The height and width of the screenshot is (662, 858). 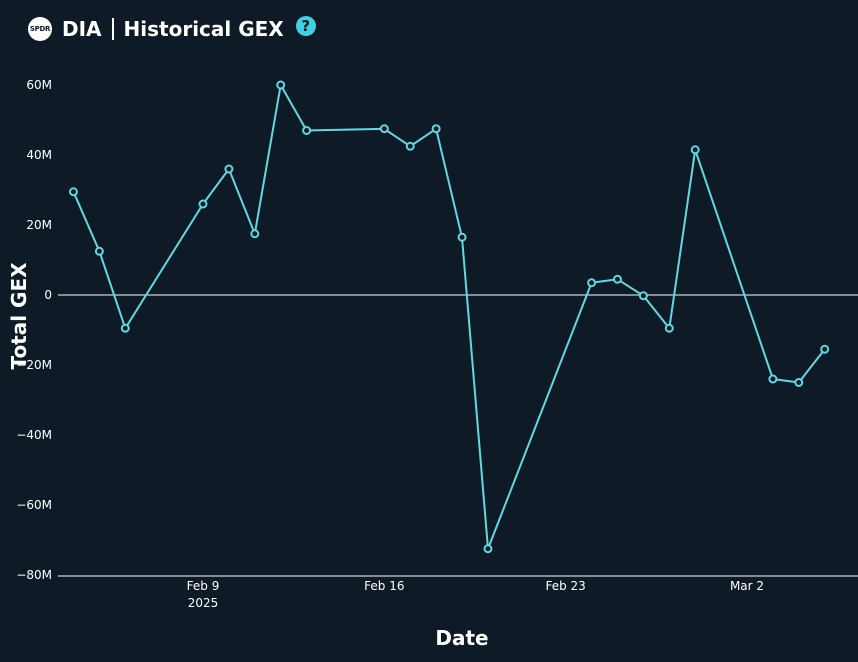 I want to click on help-icon: ?, so click(x=305, y=26).